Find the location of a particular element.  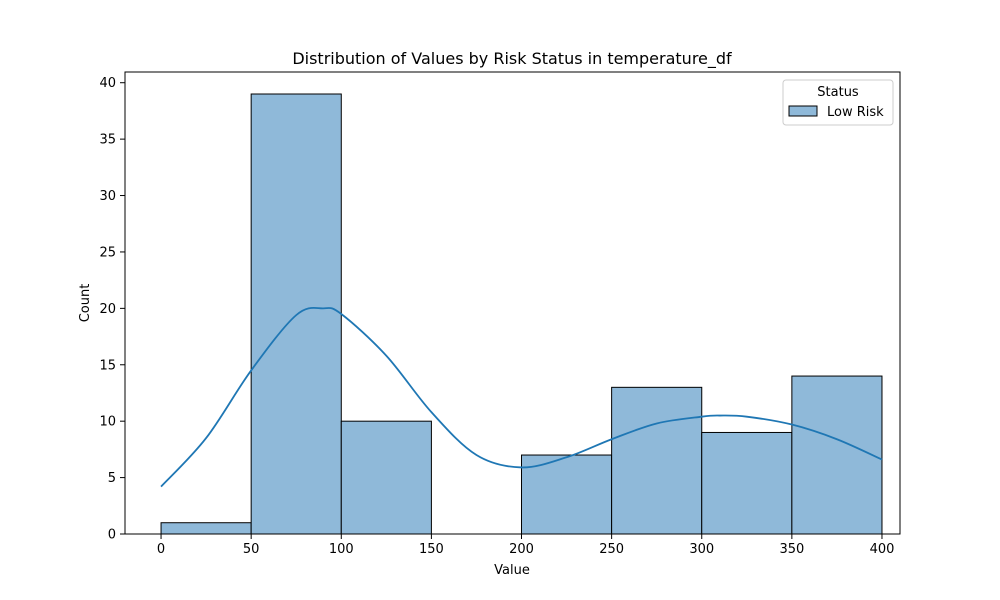

x-tick-label: 200 is located at coordinates (521, 549).